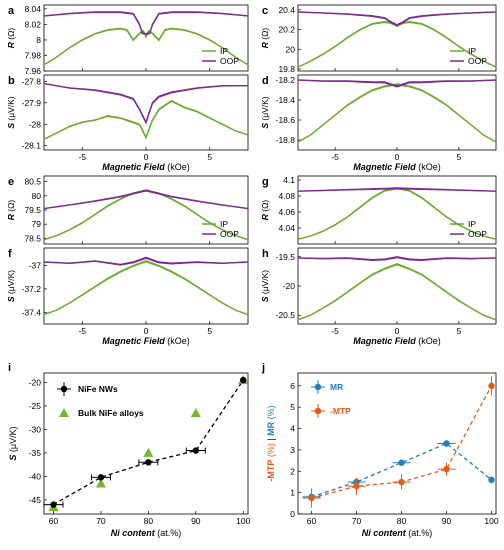 This screenshot has height=550, width=504. What do you see at coordinates (37, 196) in the screenshot?
I see `y-tick-label: 80` at bounding box center [37, 196].